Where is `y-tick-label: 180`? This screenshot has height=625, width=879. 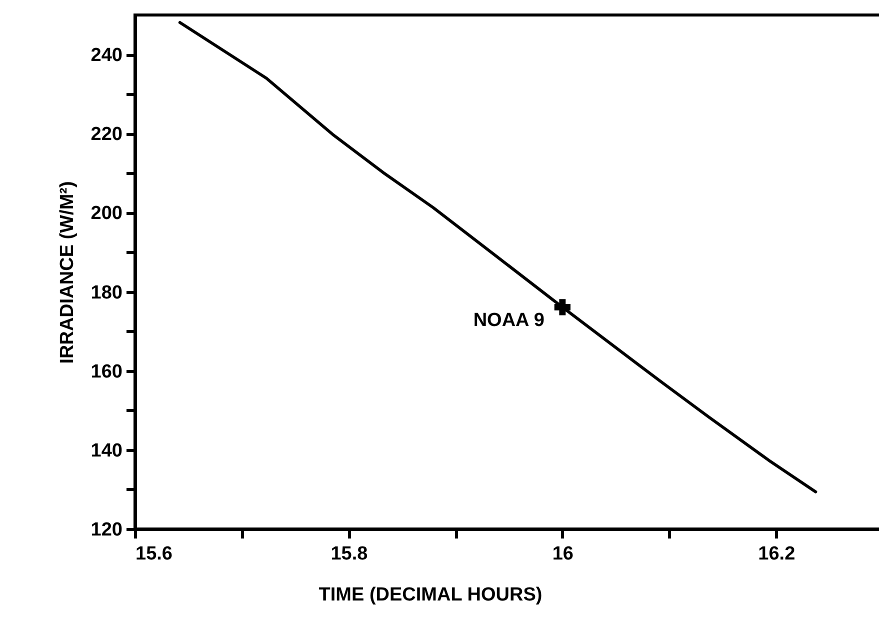
y-tick-label: 180 is located at coordinates (106, 293).